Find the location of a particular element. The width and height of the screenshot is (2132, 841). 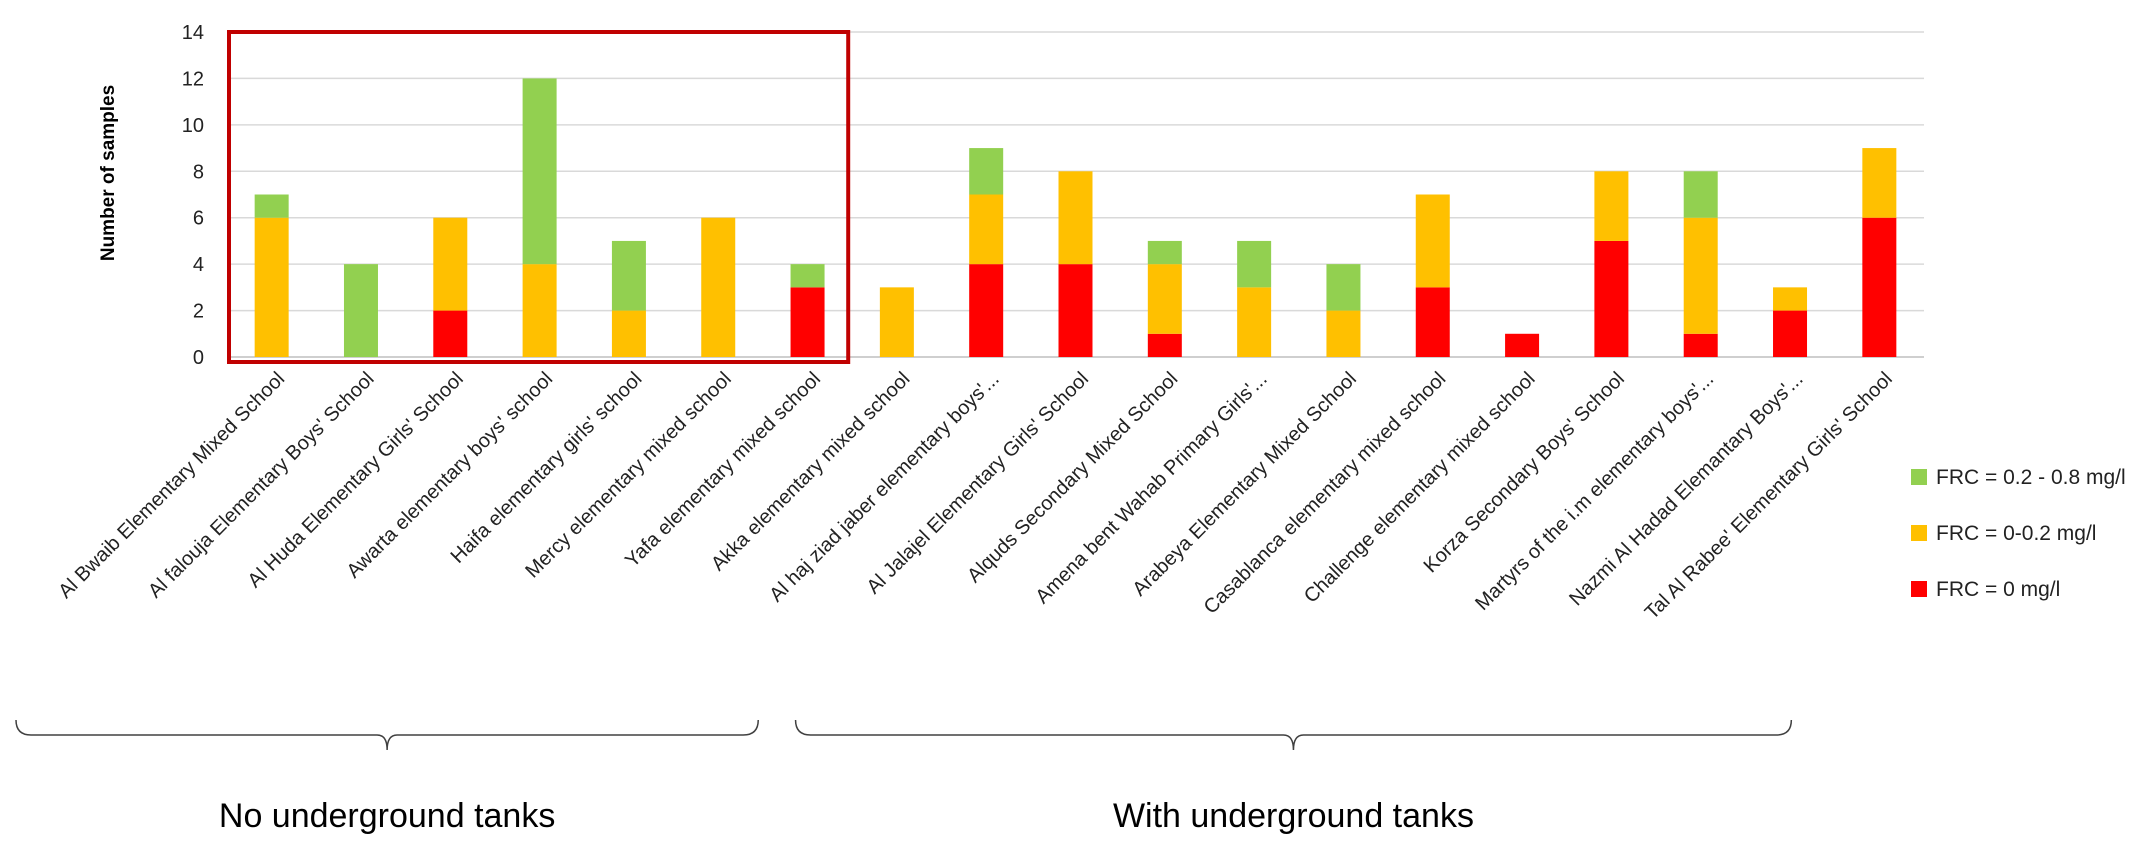

x-tick-label: Haifa elementary girls' school is located at coordinates (547, 468).